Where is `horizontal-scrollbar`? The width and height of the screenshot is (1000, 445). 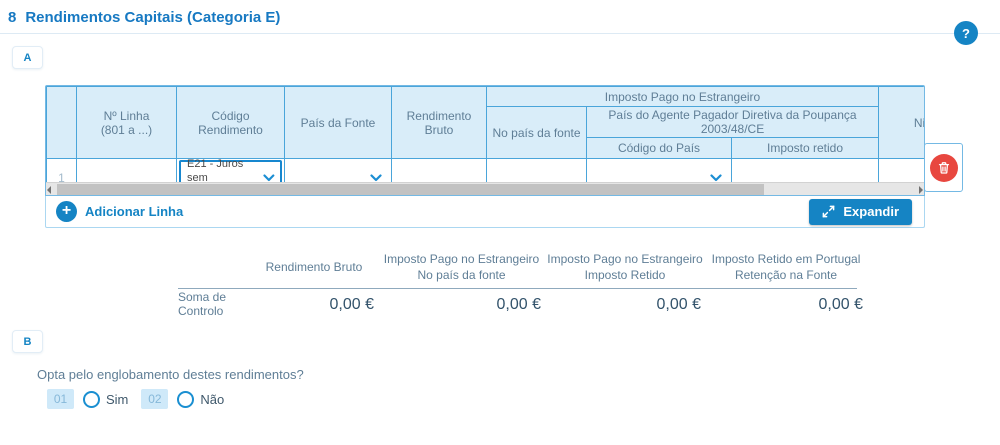 horizontal-scrollbar is located at coordinates (485, 188).